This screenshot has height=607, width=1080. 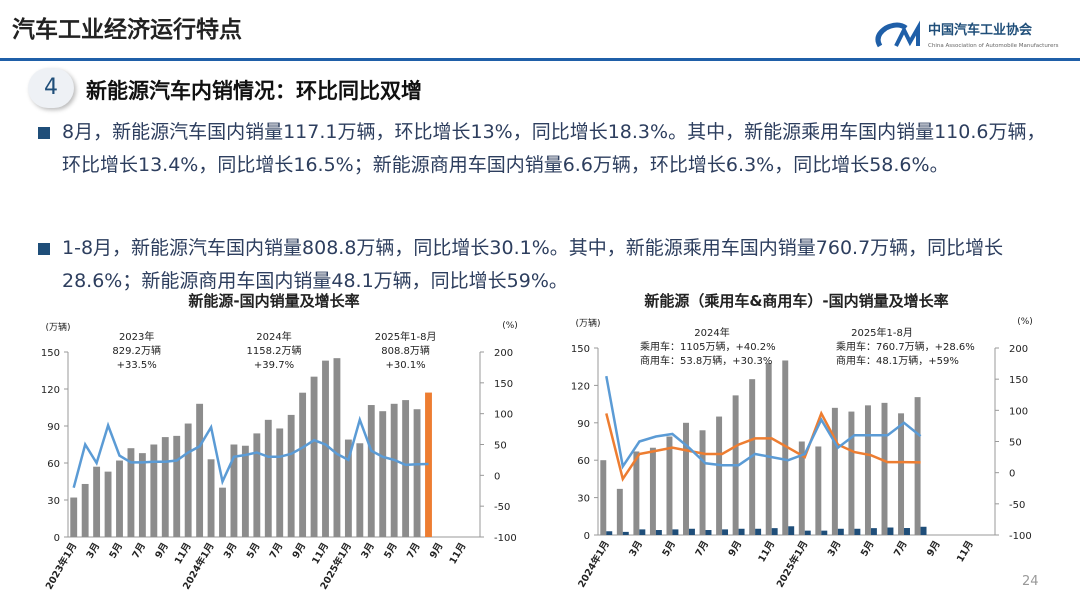 I want to click on annotation: 商用车：53.8万辆，+30.3%, so click(x=706, y=360).